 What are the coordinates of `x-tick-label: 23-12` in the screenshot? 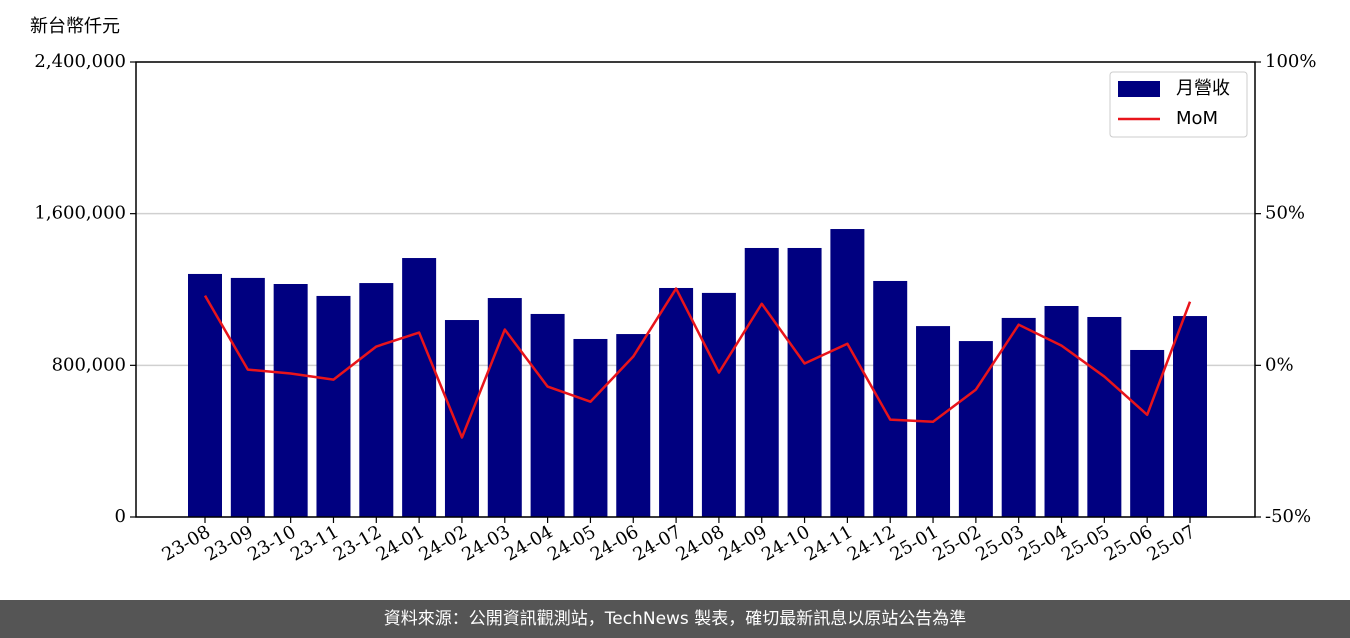 It's located at (357, 543).